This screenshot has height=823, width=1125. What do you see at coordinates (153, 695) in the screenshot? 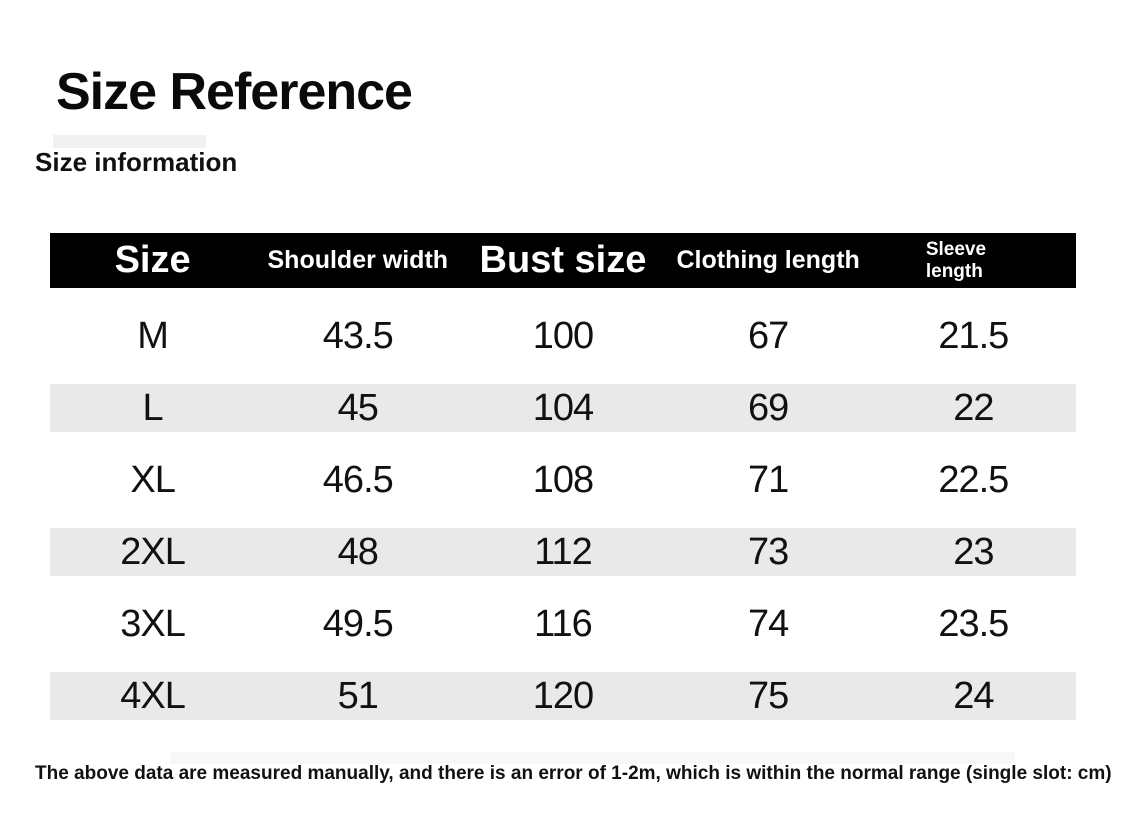
I see `size-label: 4XL` at bounding box center [153, 695].